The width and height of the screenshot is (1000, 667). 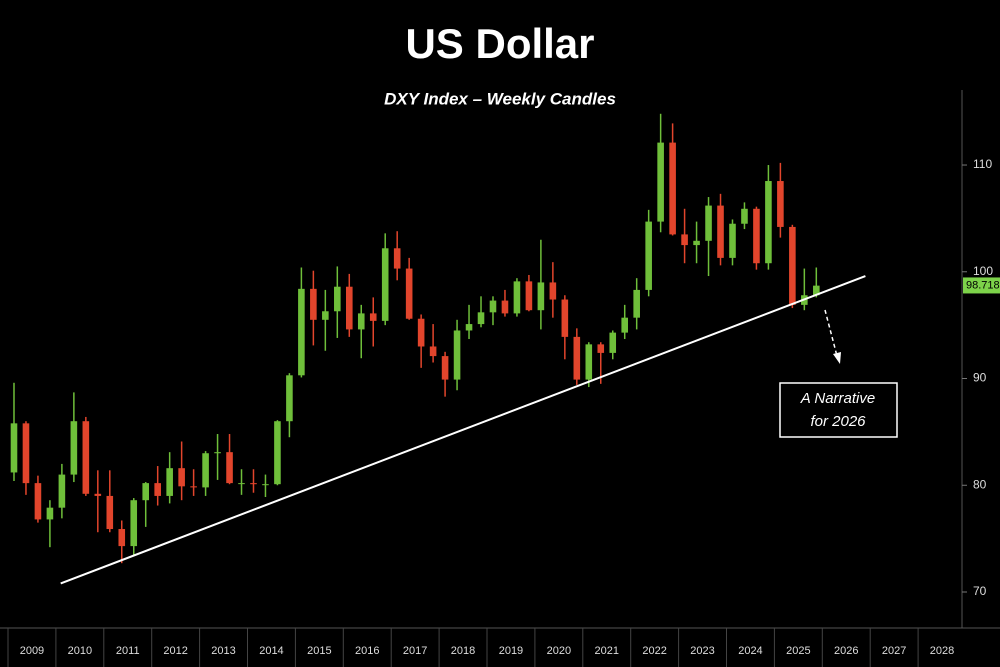 What do you see at coordinates (80, 651) in the screenshot?
I see `x-tick-label: 2010` at bounding box center [80, 651].